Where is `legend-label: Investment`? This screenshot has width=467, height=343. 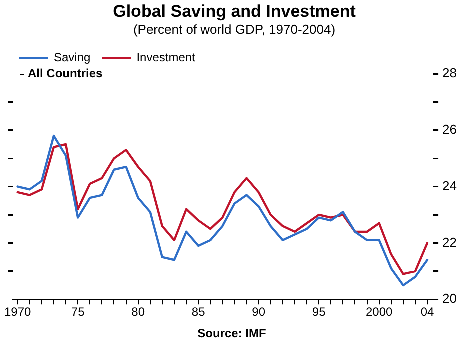 legend-label: Investment is located at coordinates (166, 57).